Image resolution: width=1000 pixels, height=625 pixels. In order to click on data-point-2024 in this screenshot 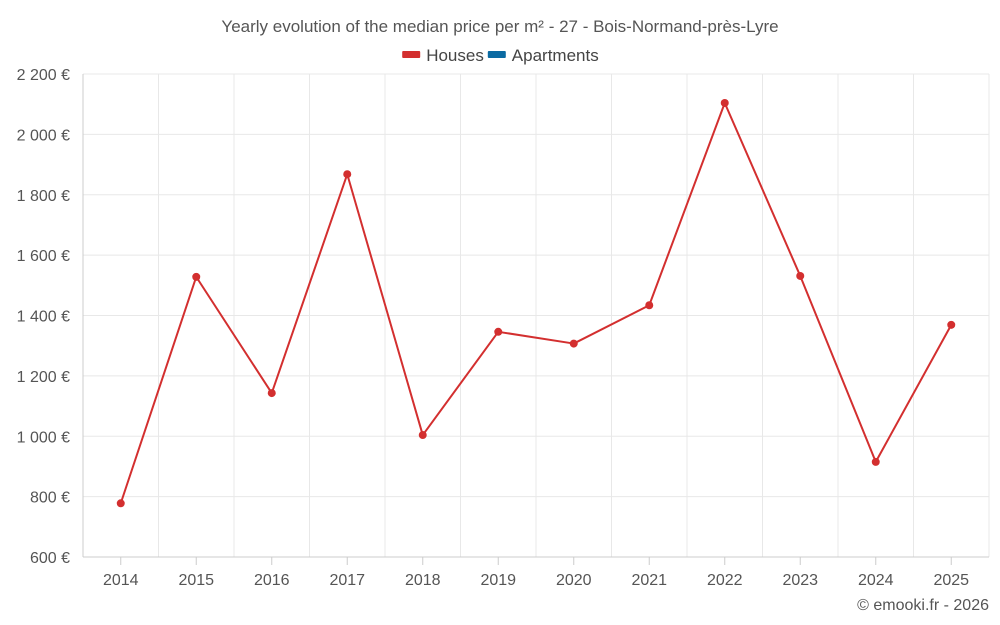, I will do `click(875, 461)`.